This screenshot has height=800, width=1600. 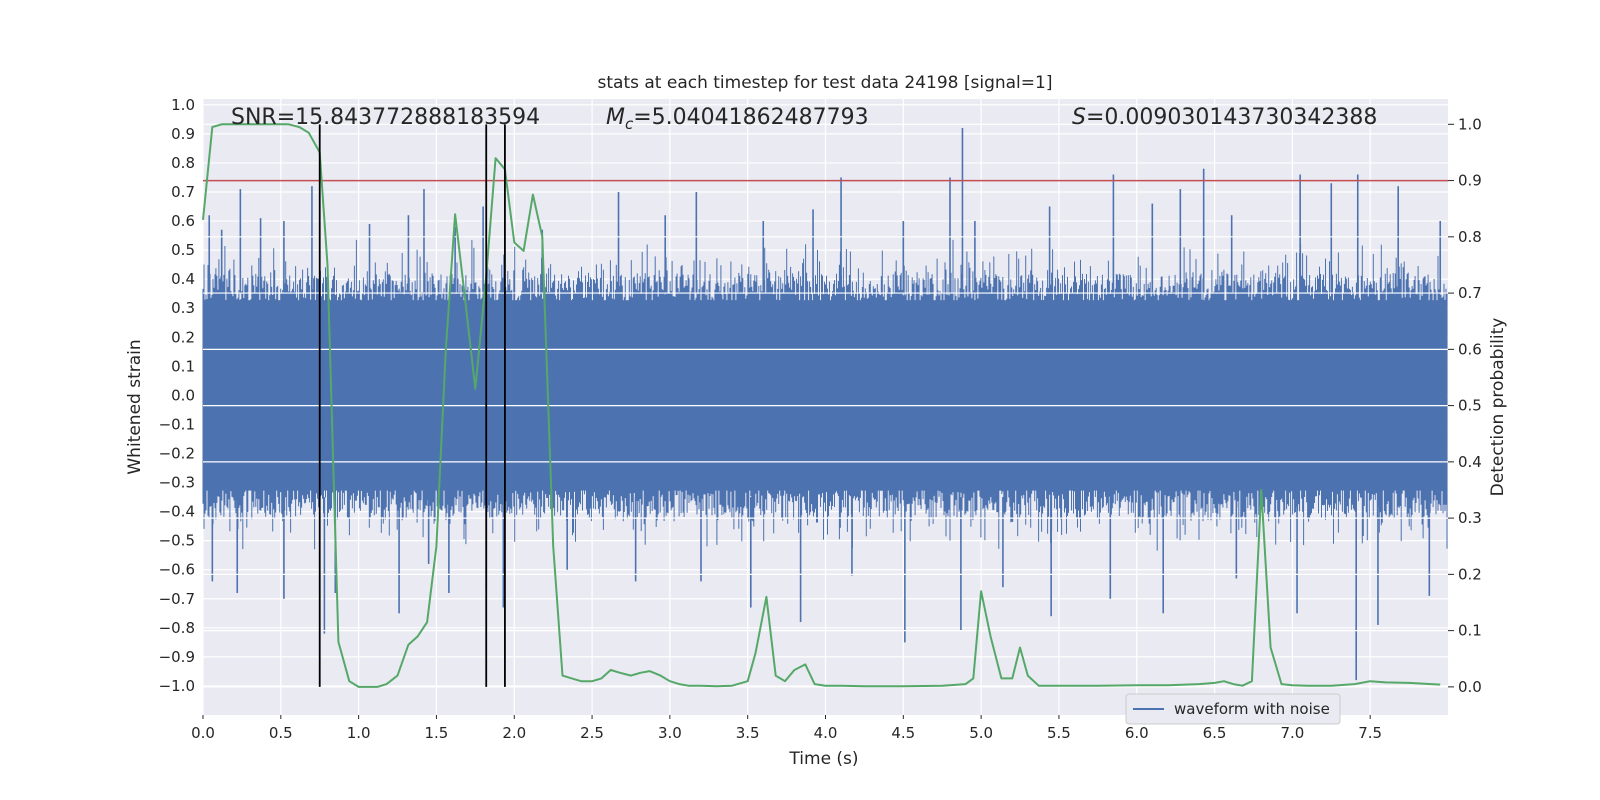 I want to click on s-value: =0.009030143730342388, so click(x=1231, y=117).